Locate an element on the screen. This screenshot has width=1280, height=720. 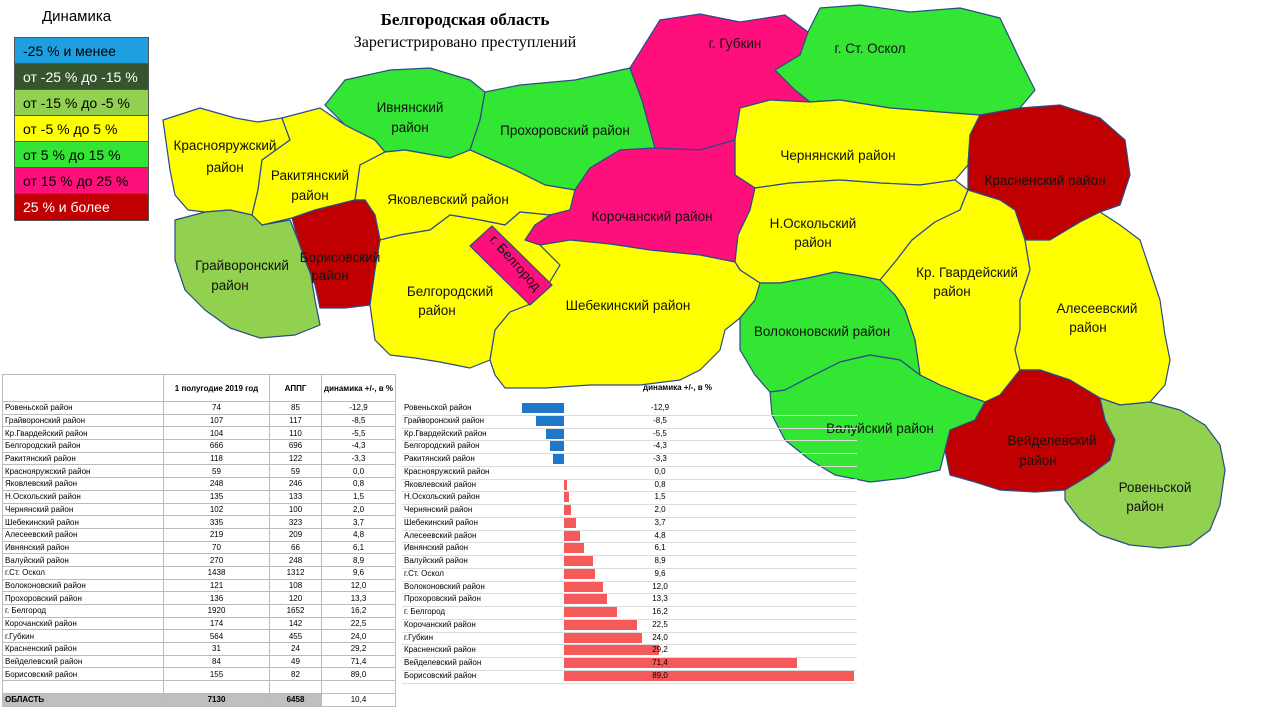
cell-region: Ракитянский район is located at coordinates (83, 458).